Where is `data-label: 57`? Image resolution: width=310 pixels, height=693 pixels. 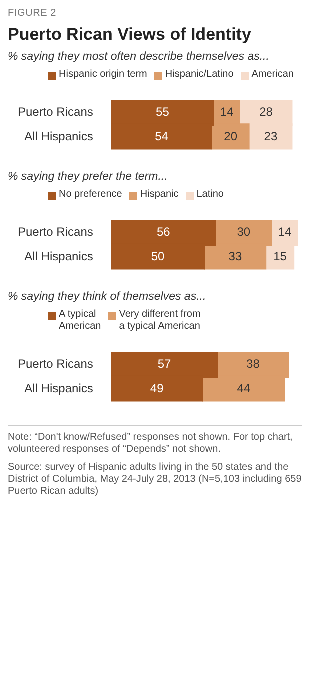 data-label: 57 is located at coordinates (165, 363).